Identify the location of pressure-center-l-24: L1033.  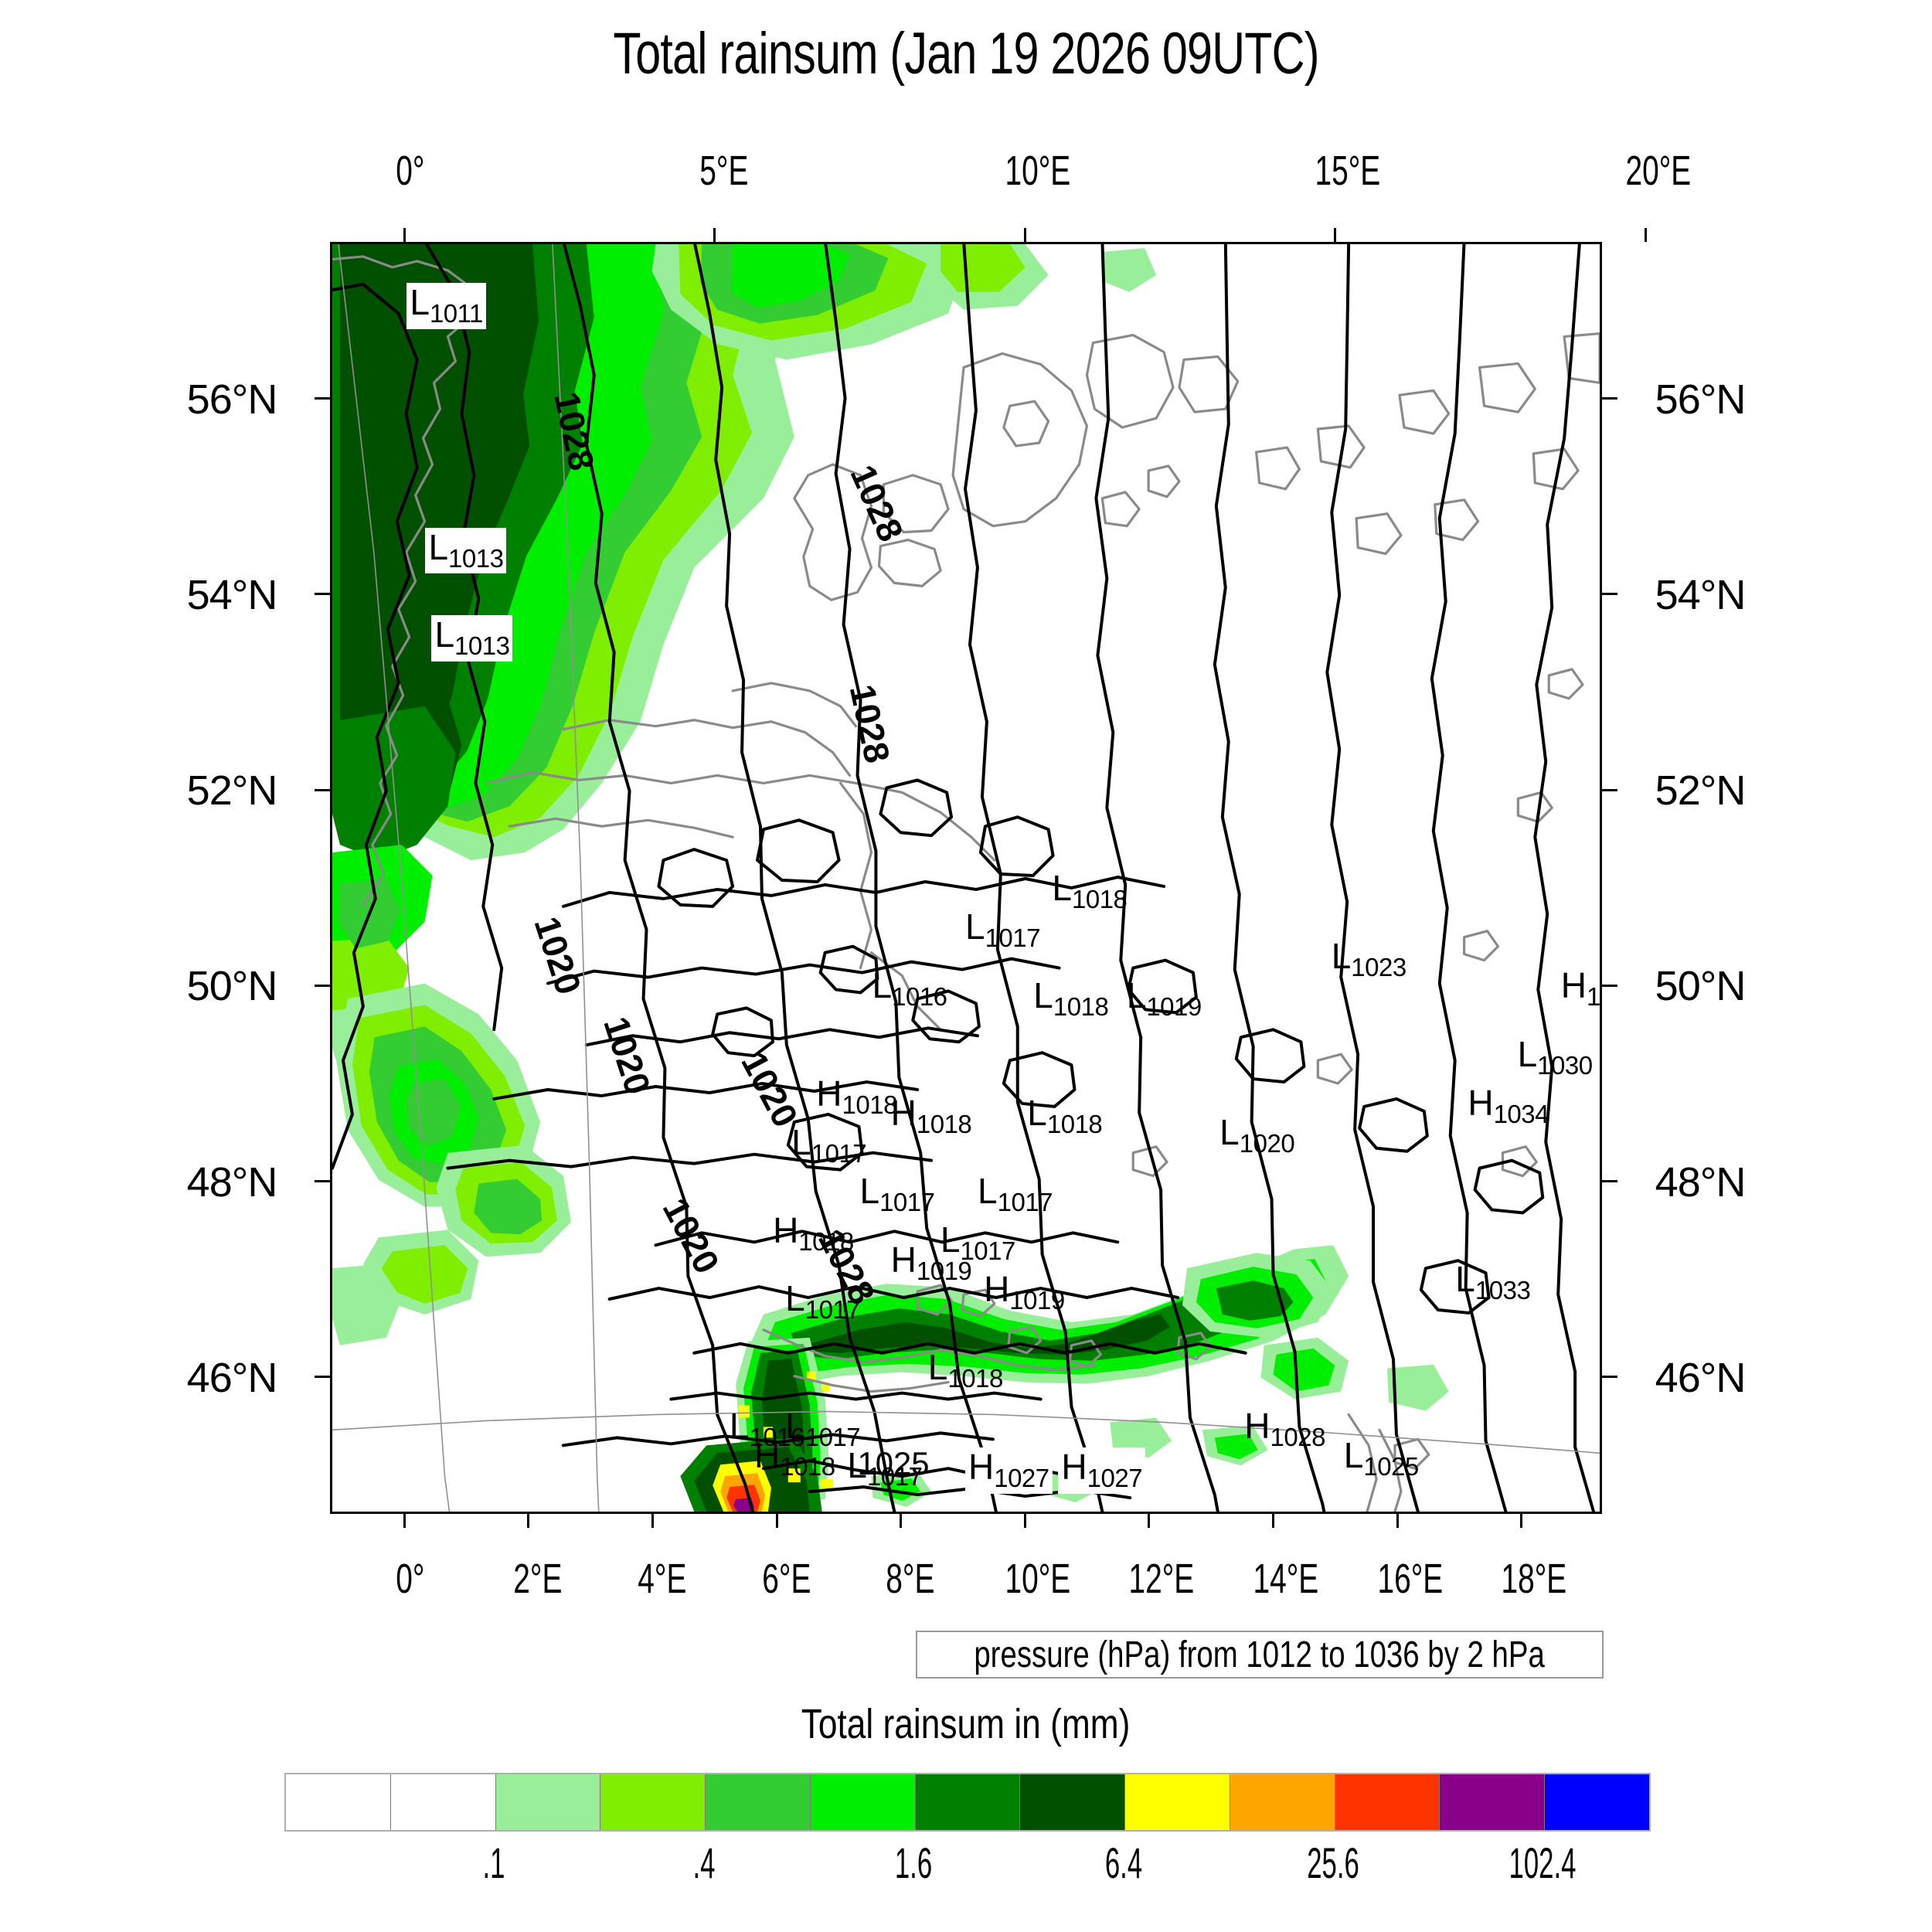
(1493, 1281).